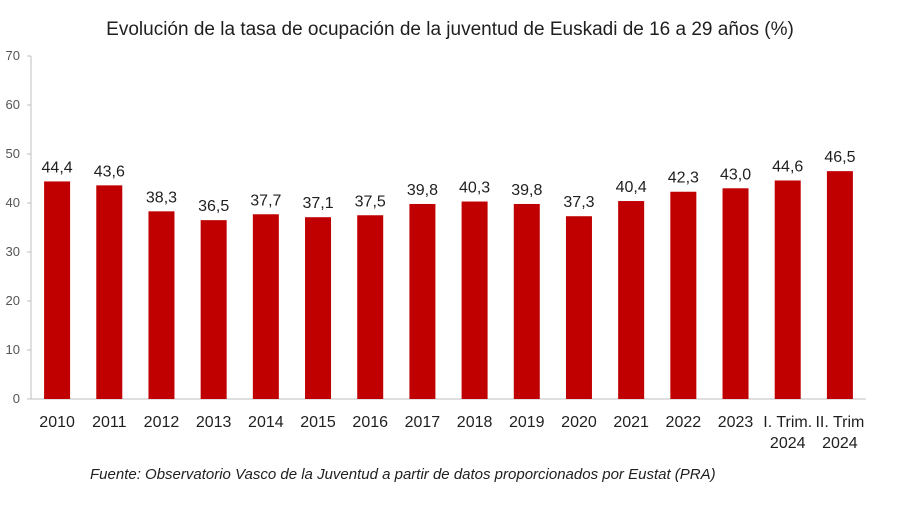  Describe the element at coordinates (266, 422) in the screenshot. I see `x-tick-label: 2014` at that location.